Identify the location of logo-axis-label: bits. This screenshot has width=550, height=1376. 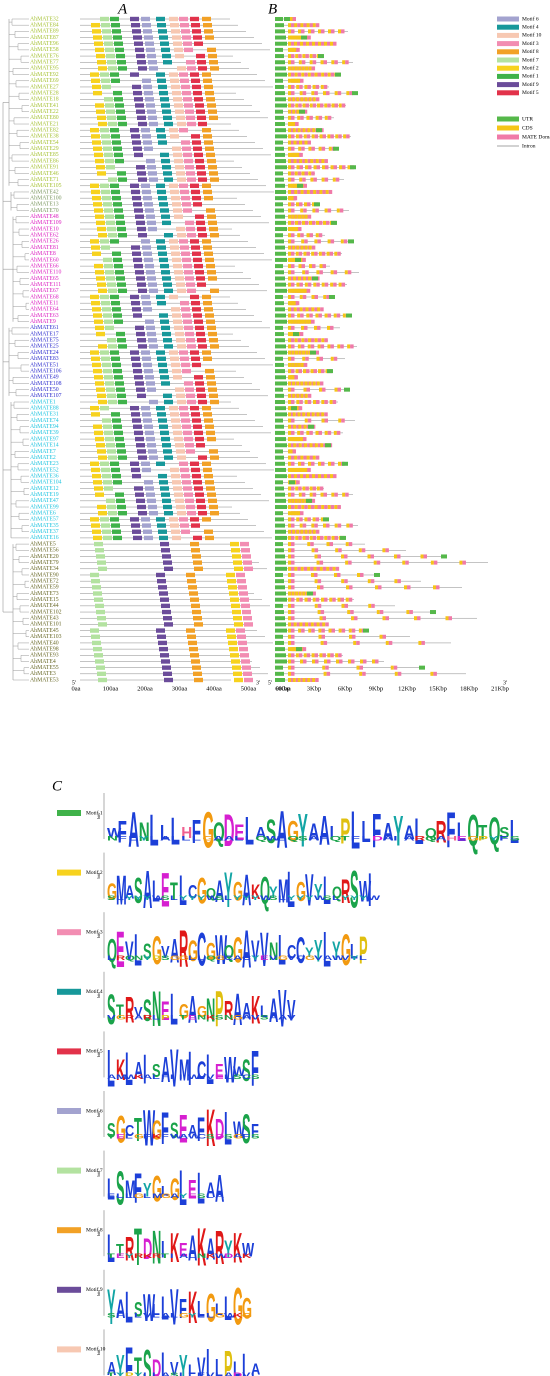
(98, 1352).